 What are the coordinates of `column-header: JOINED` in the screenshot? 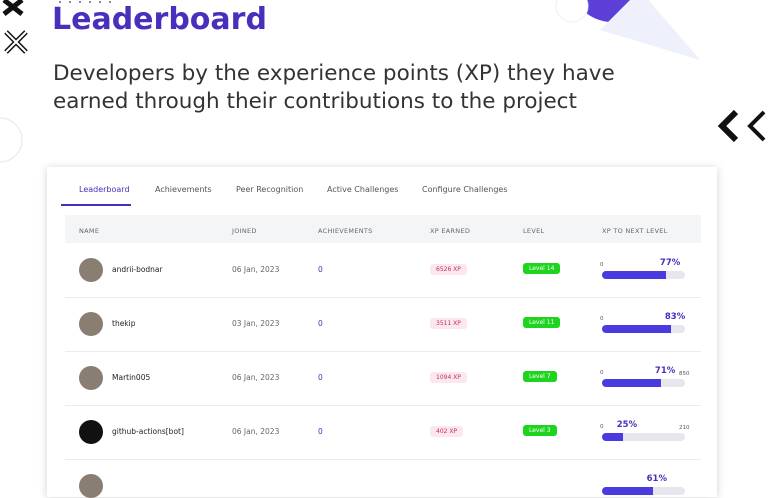 It's located at (244, 231).